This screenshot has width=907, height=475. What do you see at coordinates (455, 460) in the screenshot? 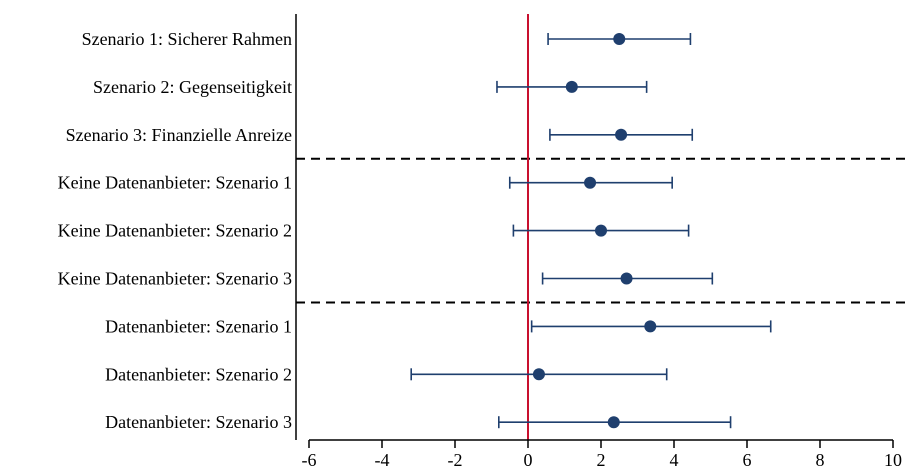
I see `x-tick-label-3: -2` at bounding box center [455, 460].